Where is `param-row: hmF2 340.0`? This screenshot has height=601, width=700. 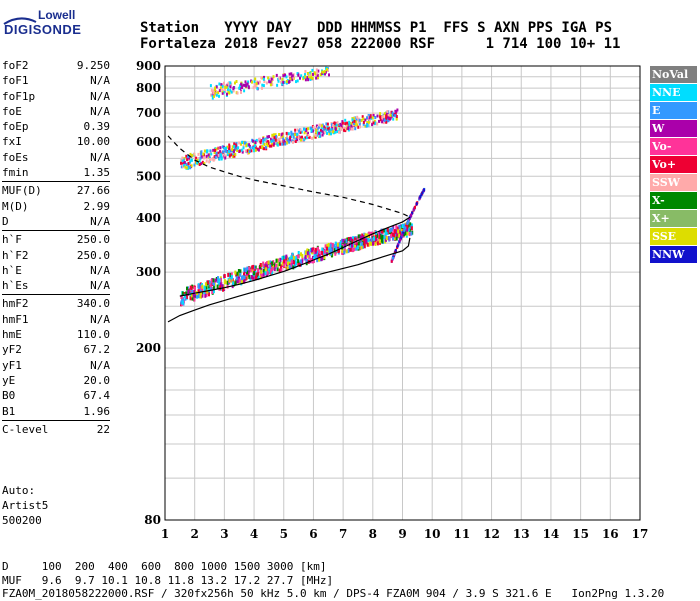
param-row: hmF2 340.0 is located at coordinates (56, 303).